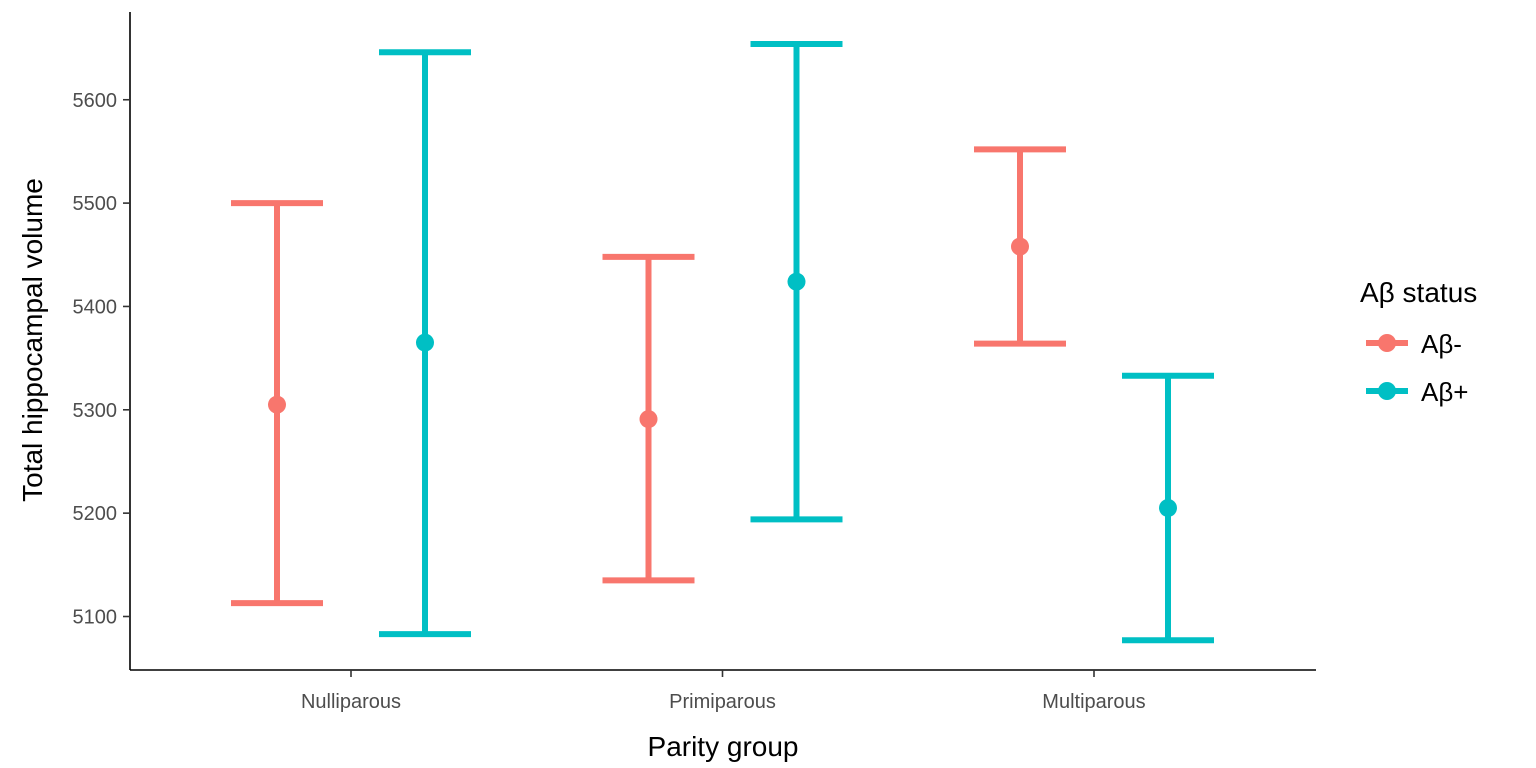 The height and width of the screenshot is (768, 1536). Describe the element at coordinates (95, 307) in the screenshot. I see `y-tick-label: 5400` at that location.